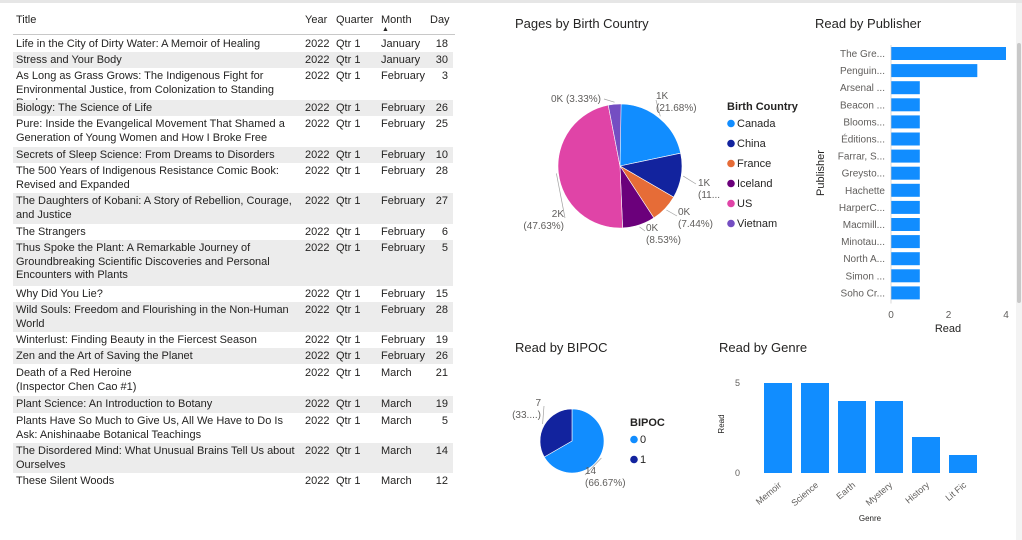 The height and width of the screenshot is (540, 1022). Describe the element at coordinates (614, 135) in the screenshot. I see `birth-country-slice-vietnam` at that location.